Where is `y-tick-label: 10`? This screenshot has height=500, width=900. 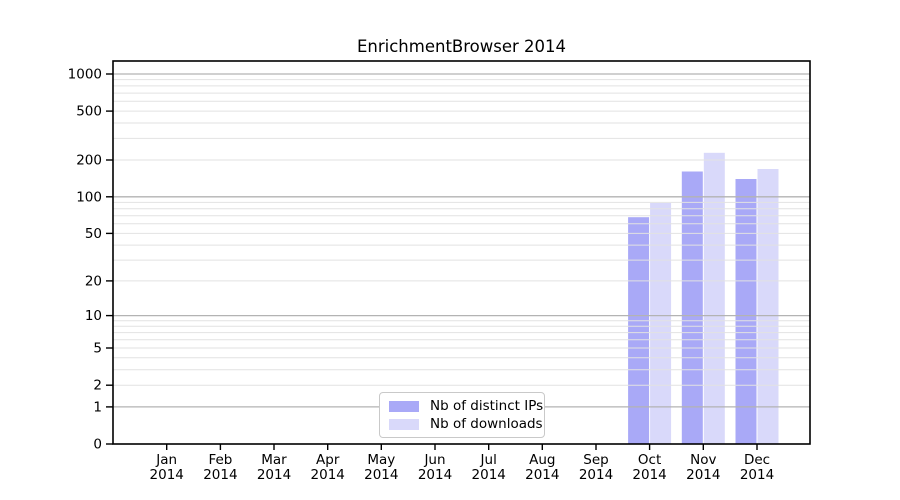
y-tick-label: 10 is located at coordinates (93, 316).